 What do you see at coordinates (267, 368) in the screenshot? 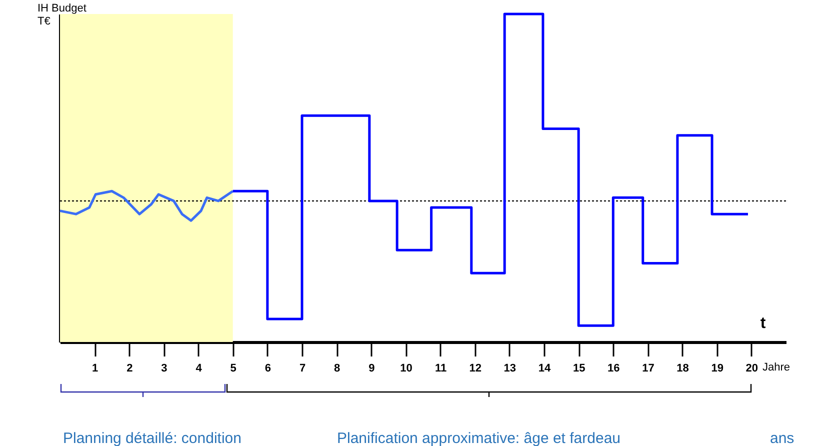
I see `x-tick-label: 6` at bounding box center [267, 368].